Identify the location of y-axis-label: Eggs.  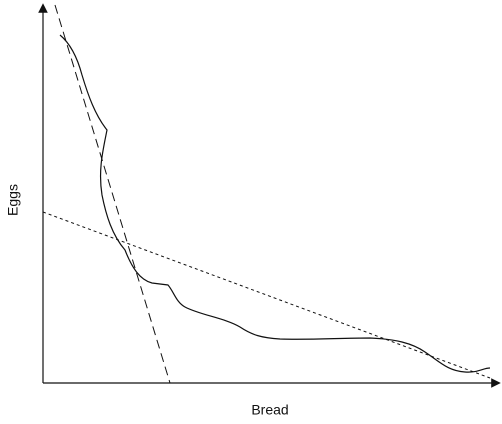
(13, 200).